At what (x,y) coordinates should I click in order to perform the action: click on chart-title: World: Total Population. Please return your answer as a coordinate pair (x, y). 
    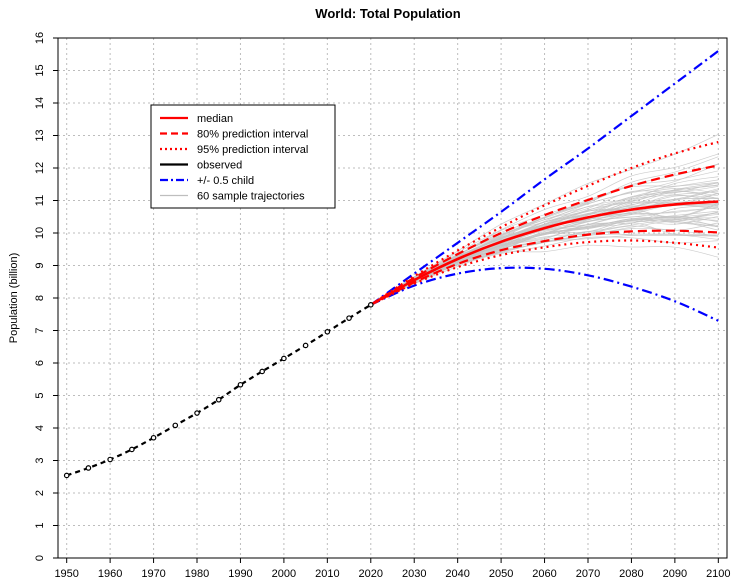
    Looking at the image, I should click on (387, 13).